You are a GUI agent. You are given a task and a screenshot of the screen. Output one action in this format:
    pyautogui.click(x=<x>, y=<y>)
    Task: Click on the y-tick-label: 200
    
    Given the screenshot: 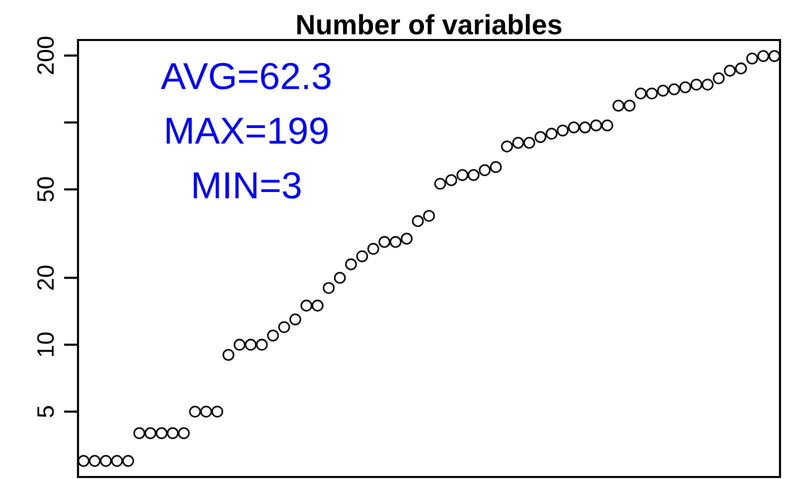 What is the action you would take?
    pyautogui.click(x=45, y=55)
    